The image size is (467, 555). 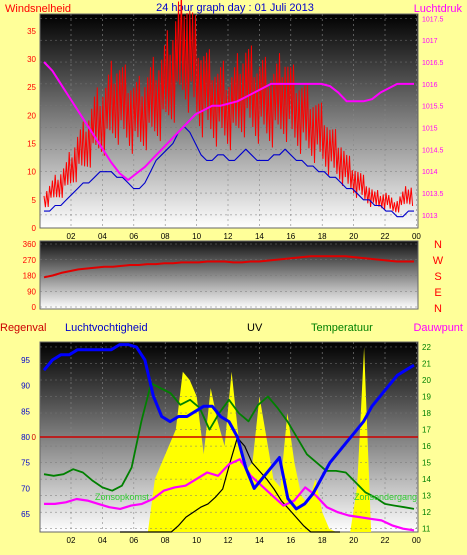 I want to click on humidity-tick-label: 95, so click(x=25, y=360).